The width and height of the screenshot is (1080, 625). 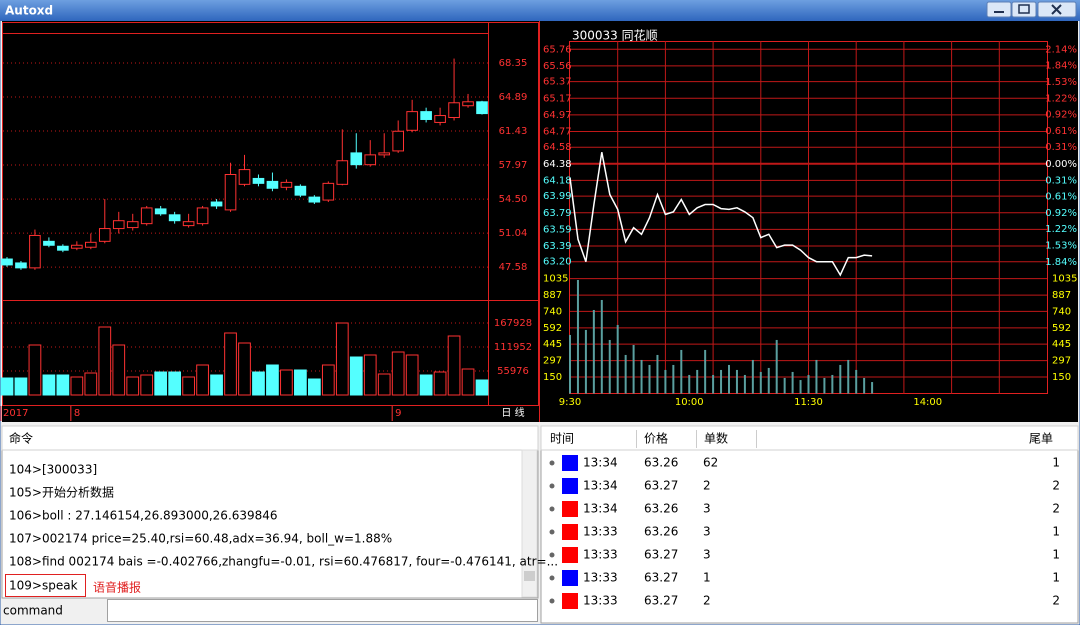 I want to click on scrollbar-thumb, so click(x=529, y=576).